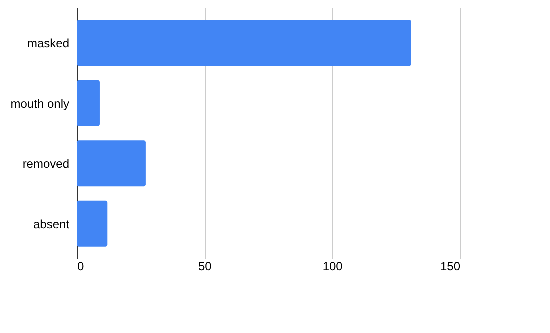 The width and height of the screenshot is (550, 333). What do you see at coordinates (333, 267) in the screenshot?
I see `x-tick-label: 100` at bounding box center [333, 267].